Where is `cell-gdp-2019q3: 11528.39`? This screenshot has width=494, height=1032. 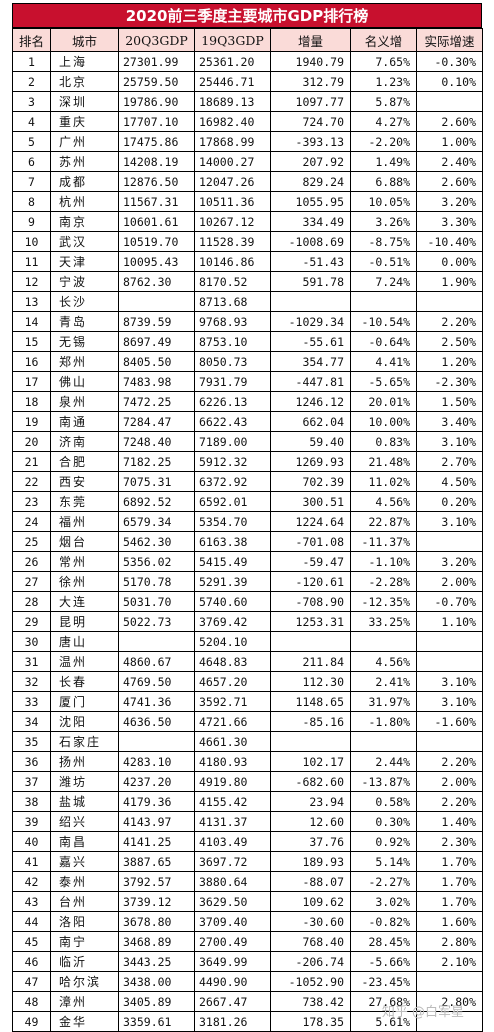
cell-gdp-2019q3: 11528.39 is located at coordinates (232, 241).